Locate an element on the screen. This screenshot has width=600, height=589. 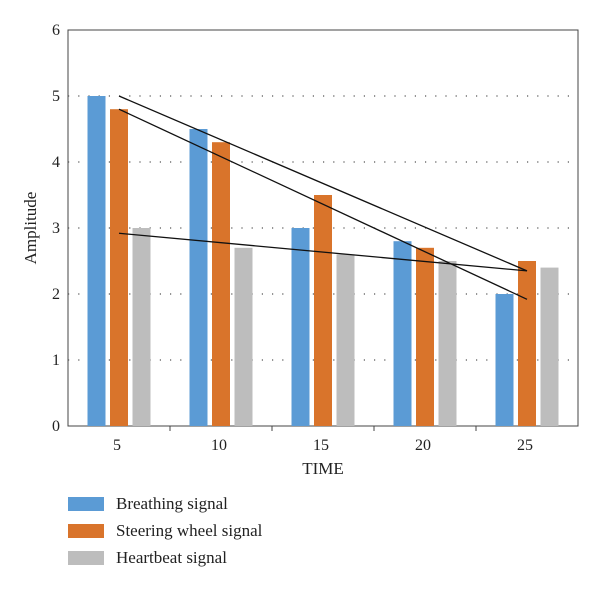
y-tick-label: 1 is located at coordinates (56, 360).